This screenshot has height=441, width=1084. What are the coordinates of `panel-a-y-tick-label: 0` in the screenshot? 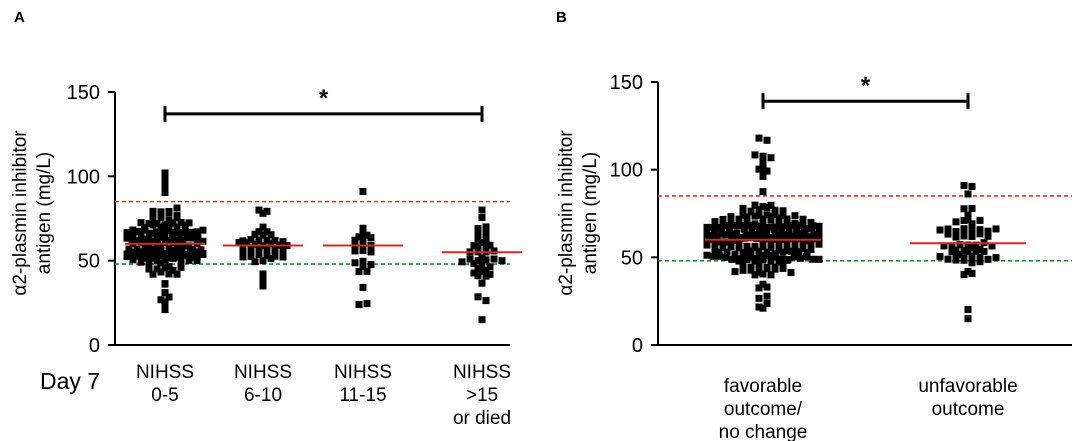 It's located at (94, 346).